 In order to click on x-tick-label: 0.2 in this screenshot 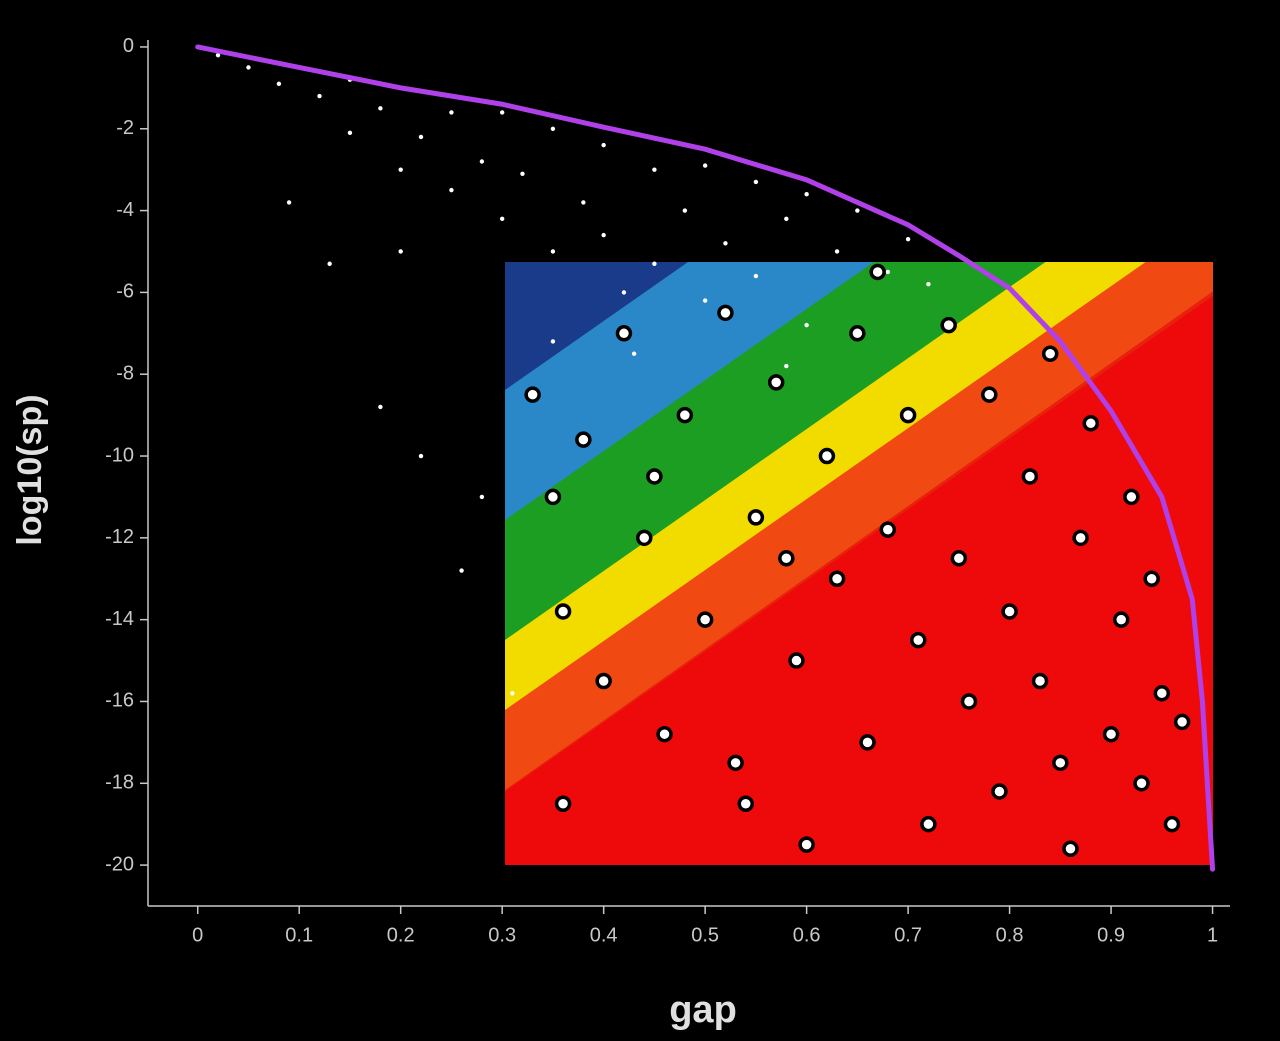, I will do `click(401, 935)`.